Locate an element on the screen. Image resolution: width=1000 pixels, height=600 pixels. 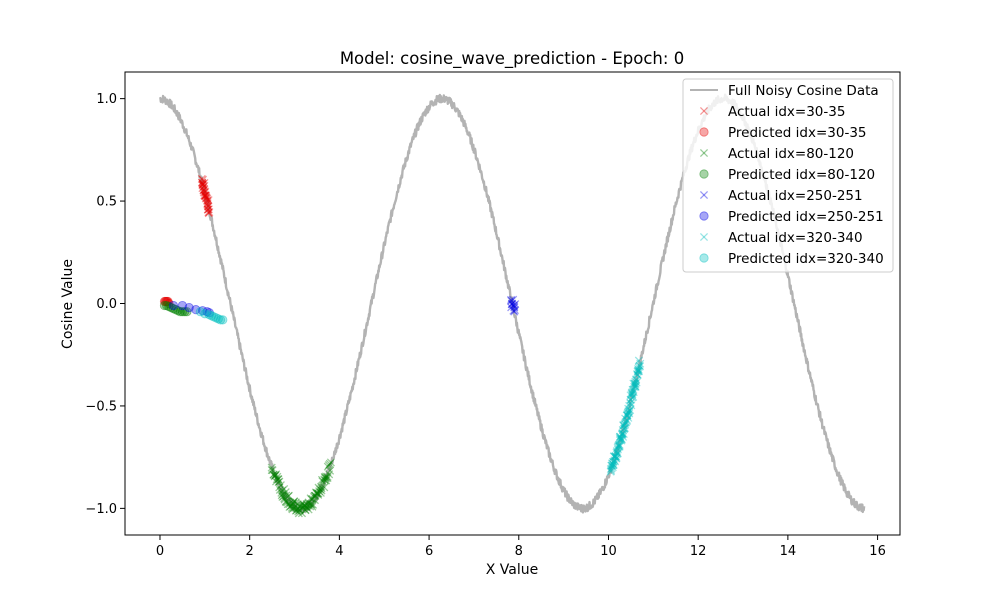
legend-item: Actual idx=80-120 is located at coordinates (776, 154).